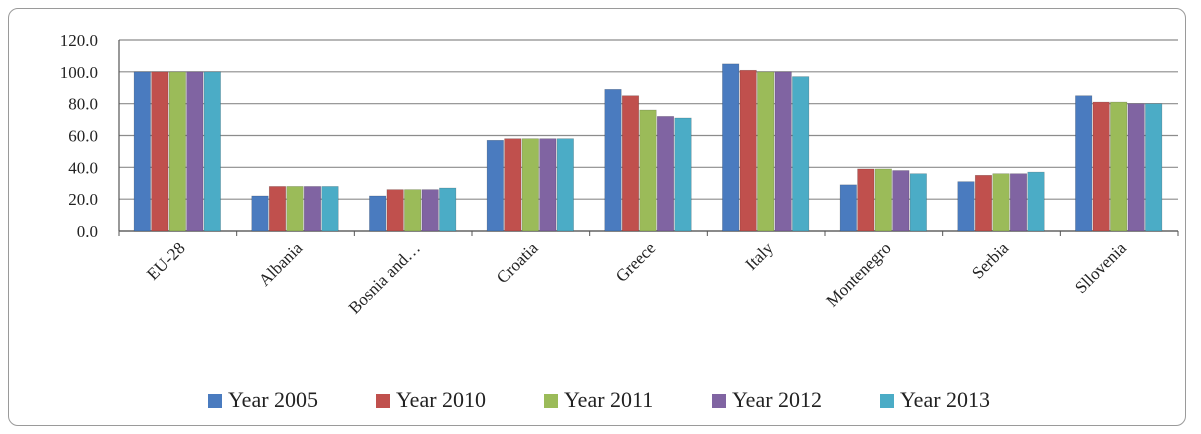  Describe the element at coordinates (87, 231) in the screenshot. I see `y-tick-label: 0.0` at that location.